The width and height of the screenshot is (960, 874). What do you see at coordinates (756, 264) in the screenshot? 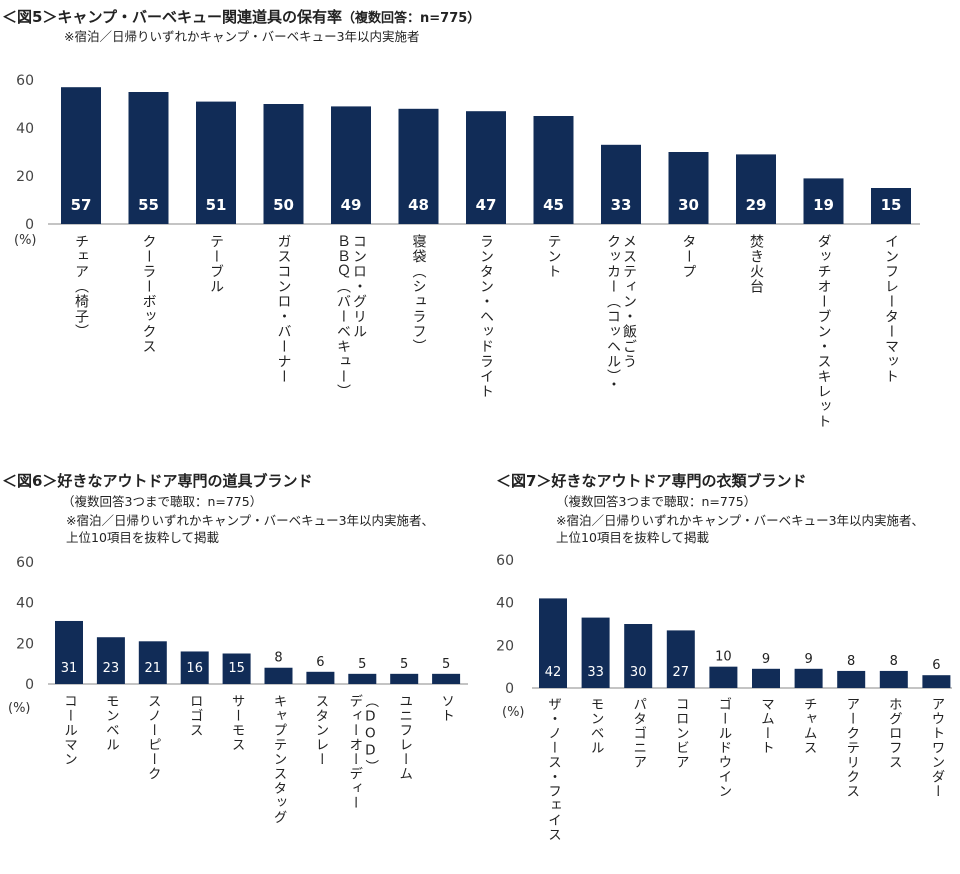
I see `category-label-line: 焚き火台` at bounding box center [756, 264].